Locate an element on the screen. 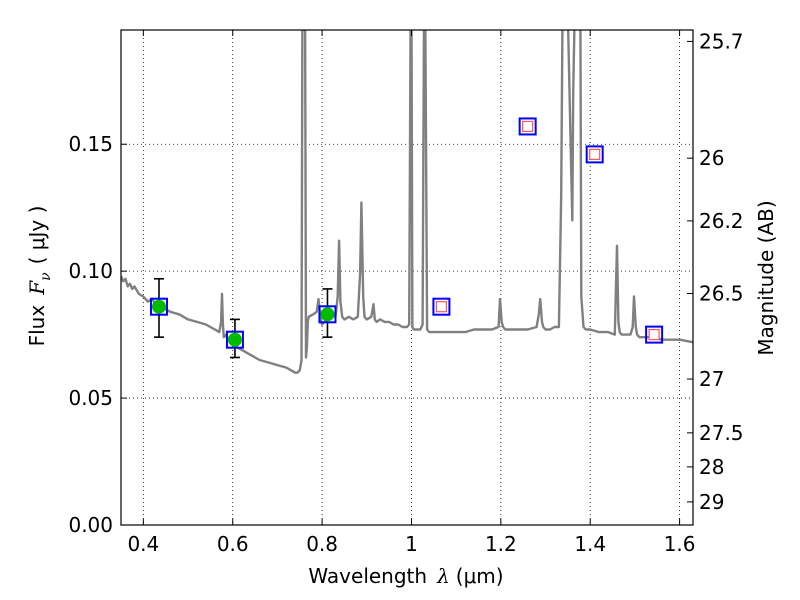 The image size is (800, 600). x-tick-label: 0.4 is located at coordinates (143, 544).